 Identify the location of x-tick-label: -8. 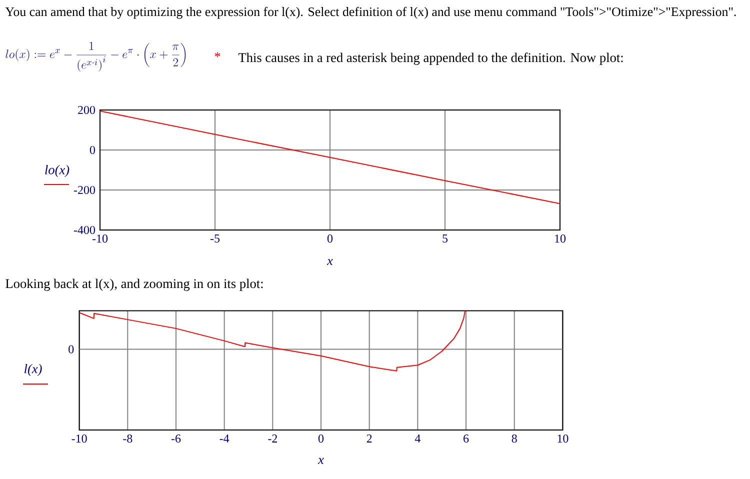
(127, 438).